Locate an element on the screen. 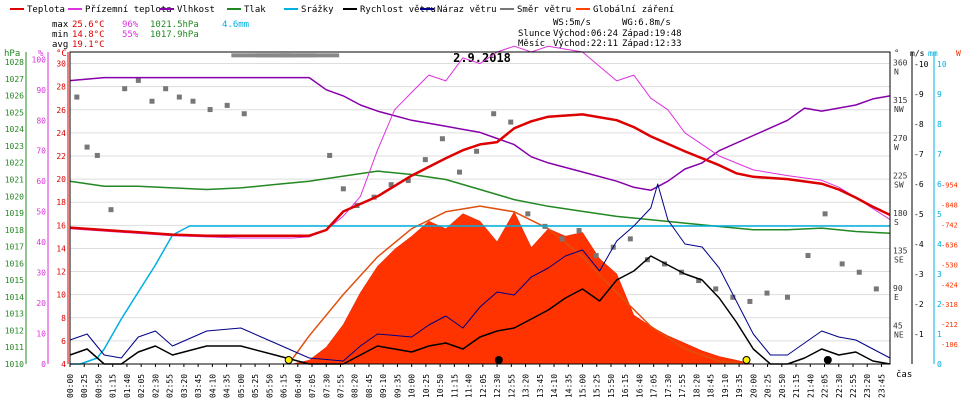 This screenshot has height=400, width=966. pressure-tick-label: 1028 is located at coordinates (14, 62).